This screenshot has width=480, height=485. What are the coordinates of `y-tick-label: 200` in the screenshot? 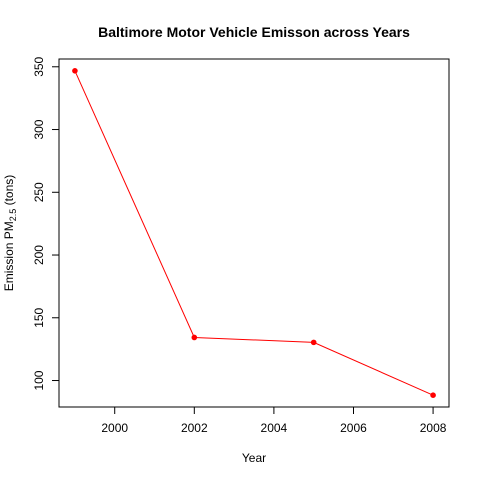 It's located at (39, 255).